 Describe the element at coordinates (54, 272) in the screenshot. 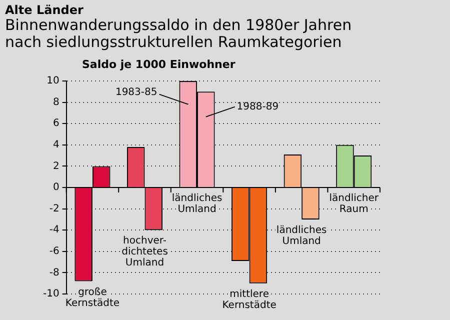

I see `y-tick-label: -8` at that location.